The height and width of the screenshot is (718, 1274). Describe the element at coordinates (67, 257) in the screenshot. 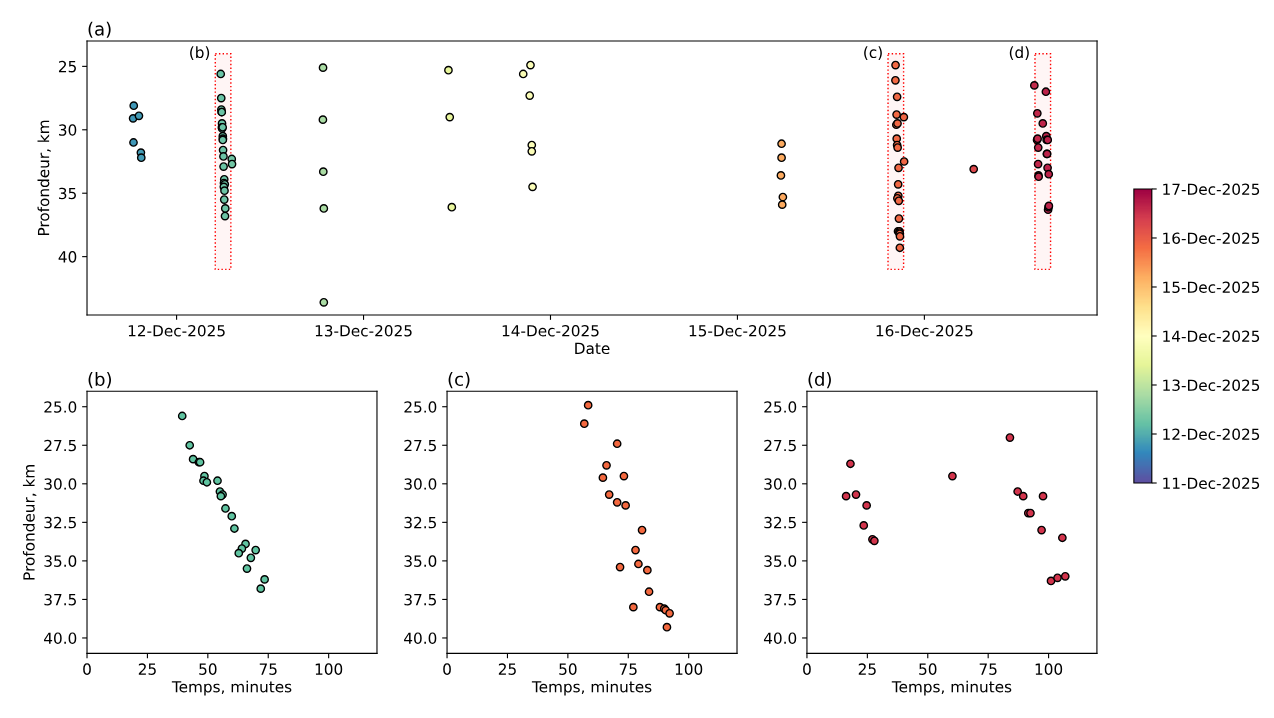

I see `y-tick-label: 40` at that location.